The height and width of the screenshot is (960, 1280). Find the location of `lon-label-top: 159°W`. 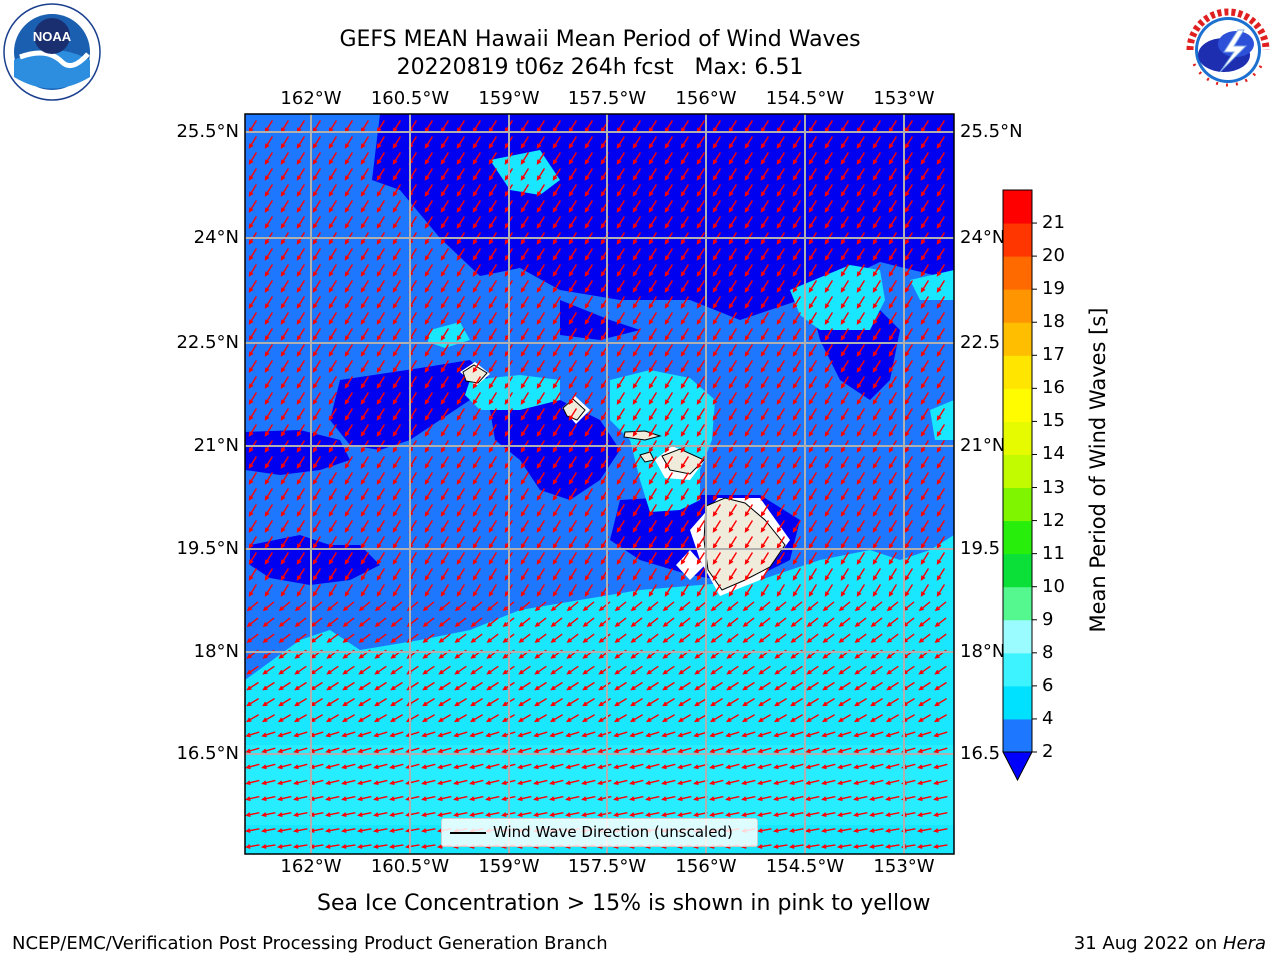

lon-label-top: 159°W is located at coordinates (509, 98).